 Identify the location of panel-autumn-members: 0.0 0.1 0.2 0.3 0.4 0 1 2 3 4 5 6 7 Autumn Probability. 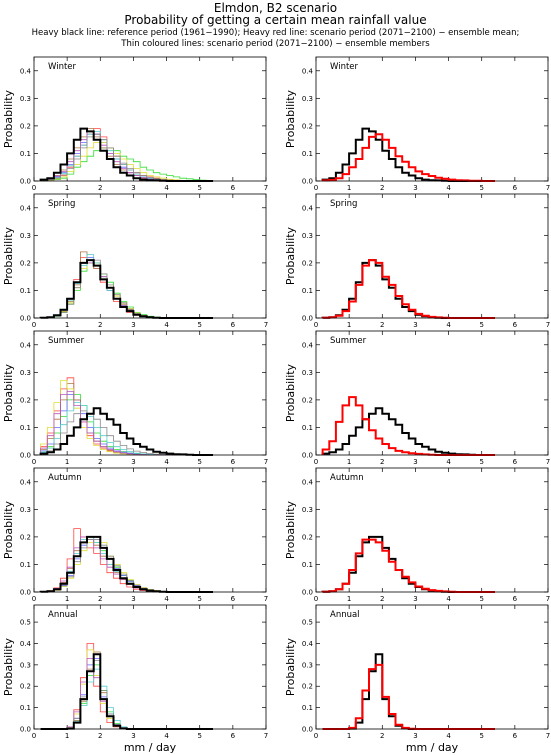
(135, 535).